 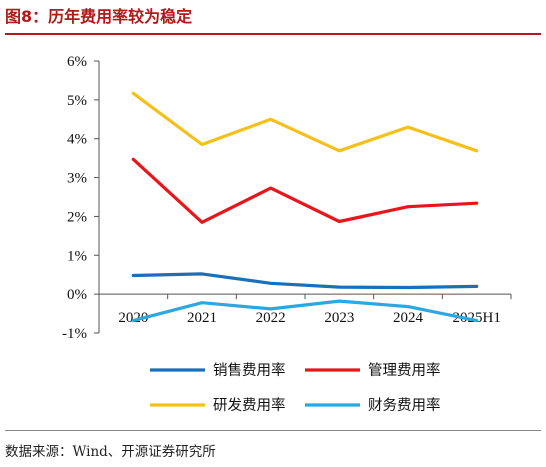 I want to click on x-tick-label: 2024, so click(x=408, y=318).